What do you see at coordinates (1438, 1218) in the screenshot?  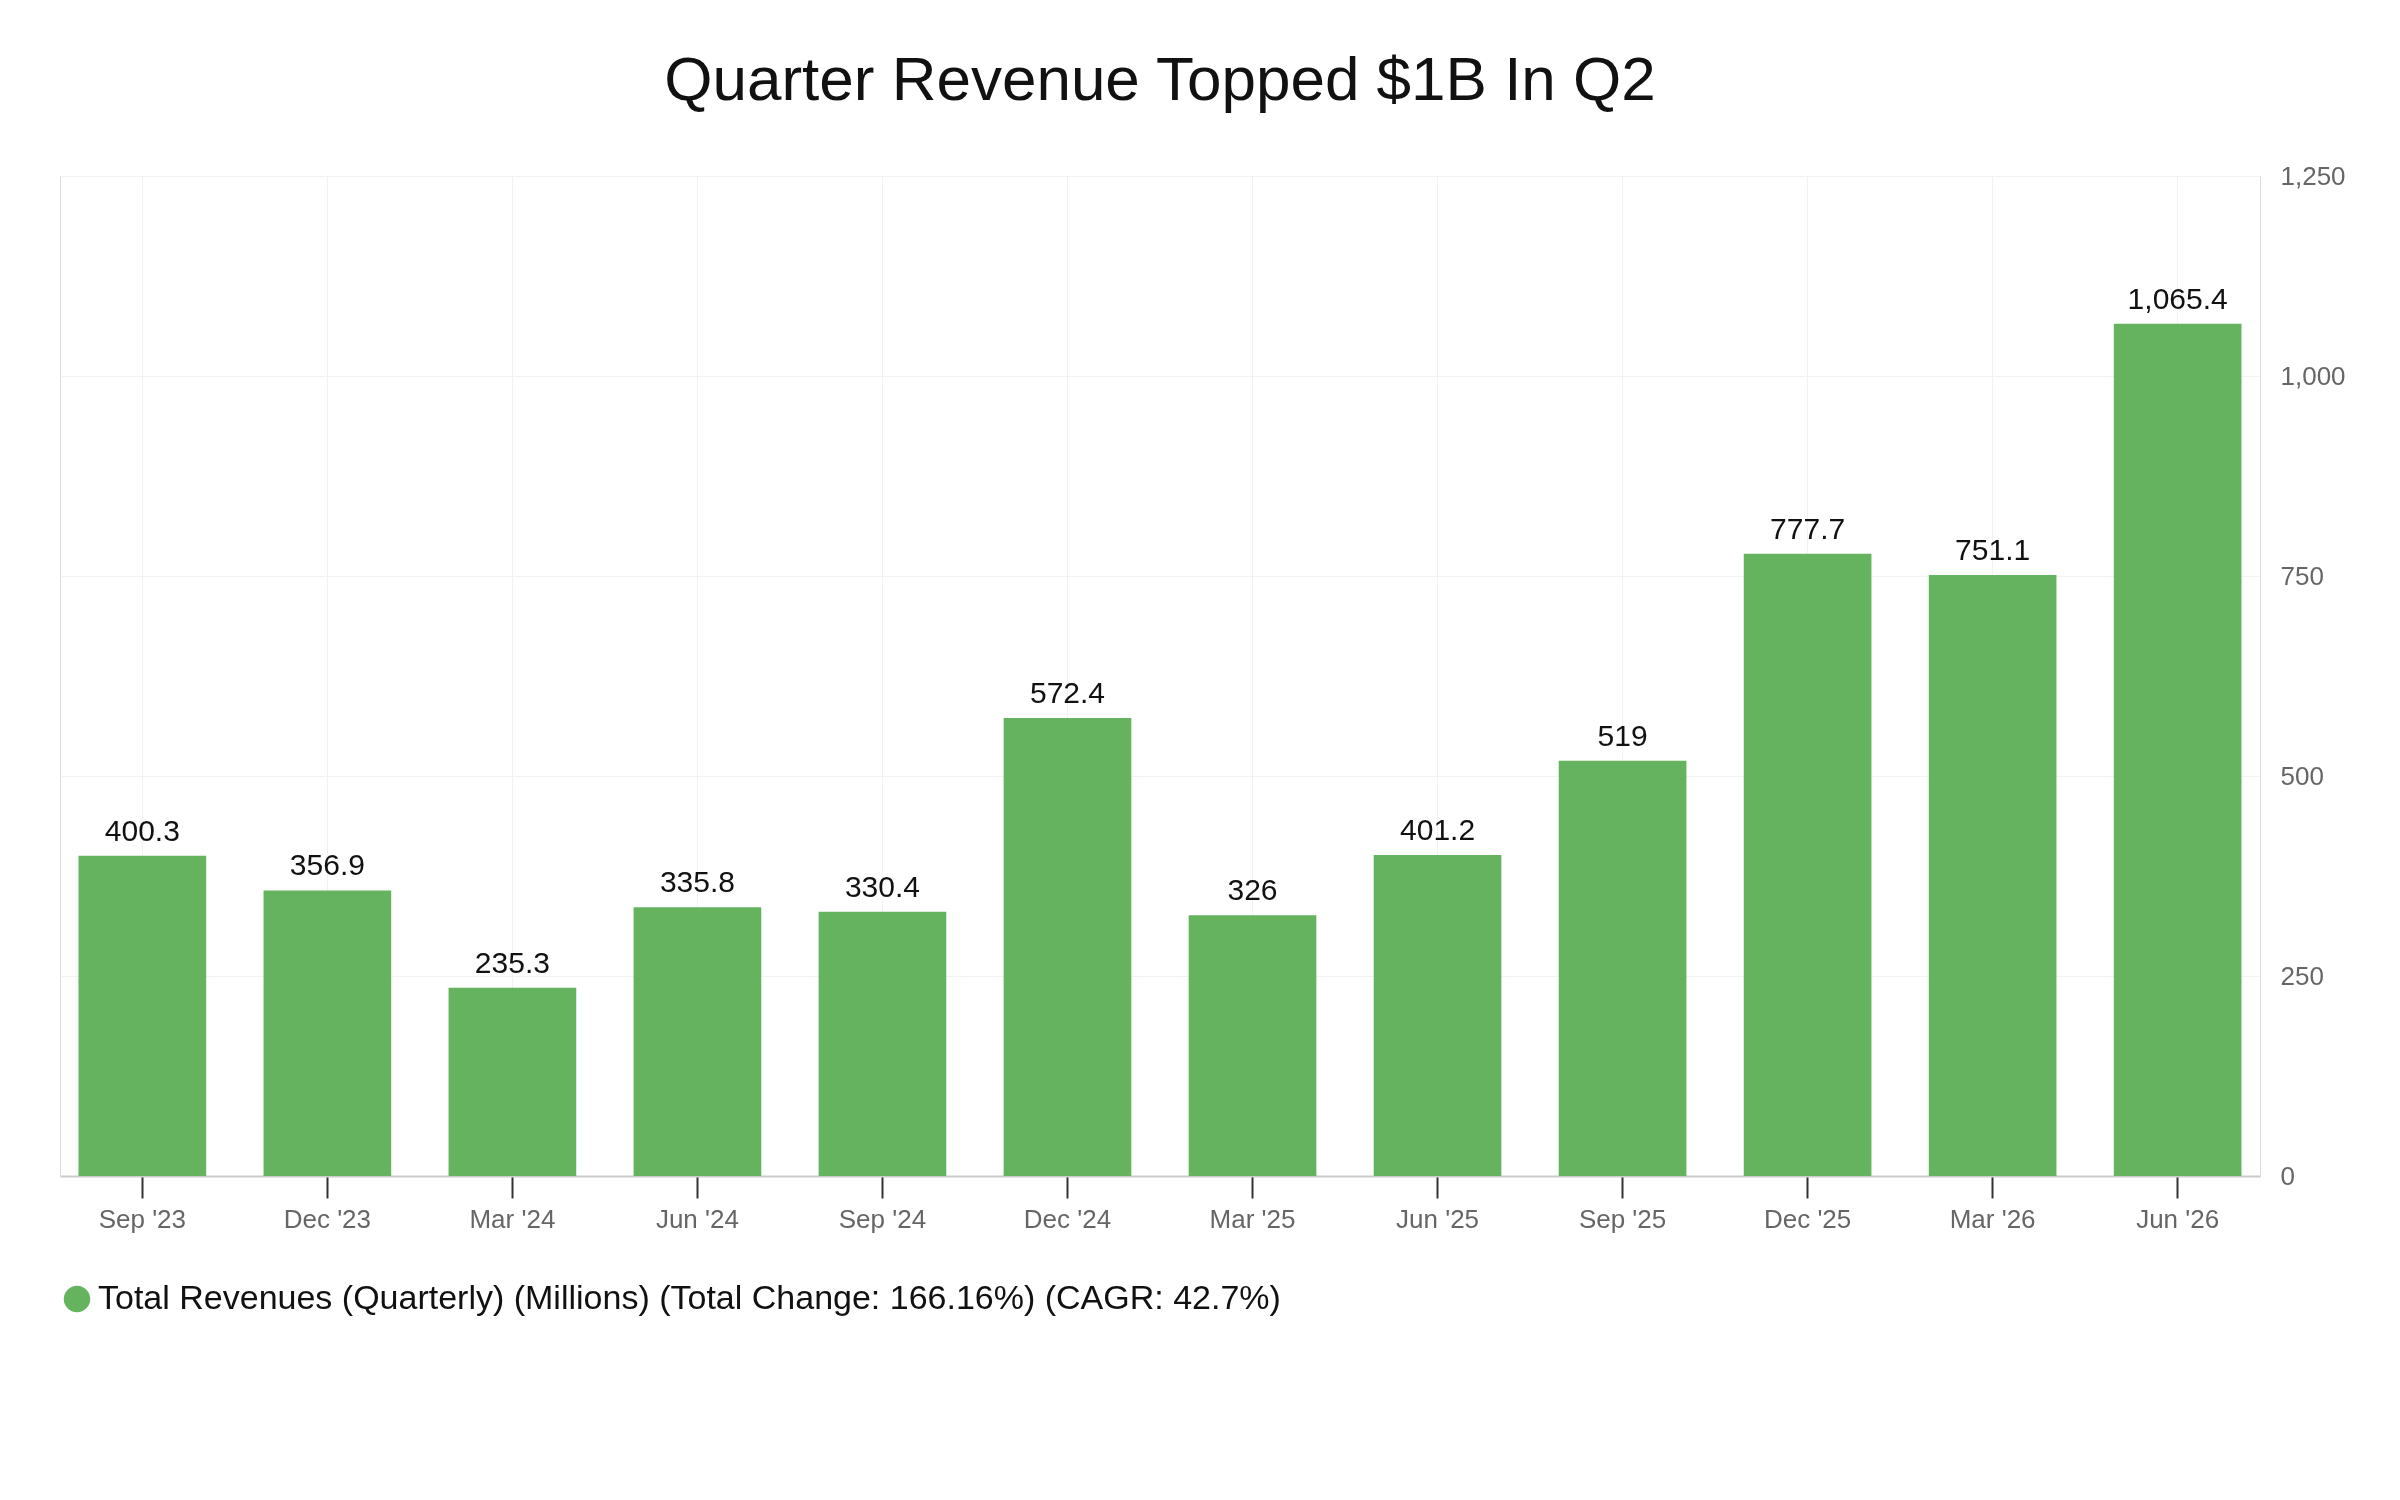 I see `x-tick-label: Jun '25` at bounding box center [1438, 1218].